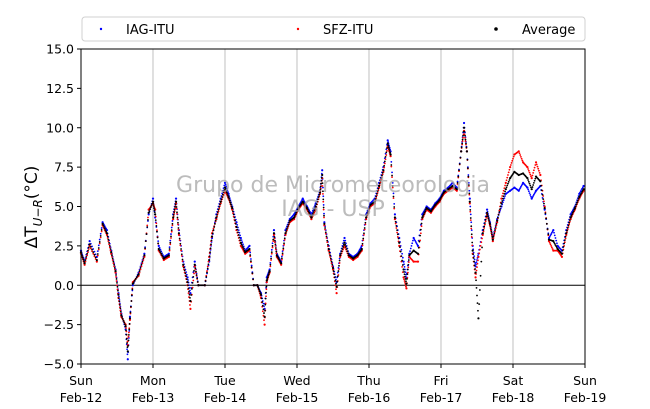 The height and width of the screenshot is (409, 650). What do you see at coordinates (59, 324) in the screenshot?
I see `y-tick-label: −2.5` at bounding box center [59, 324].